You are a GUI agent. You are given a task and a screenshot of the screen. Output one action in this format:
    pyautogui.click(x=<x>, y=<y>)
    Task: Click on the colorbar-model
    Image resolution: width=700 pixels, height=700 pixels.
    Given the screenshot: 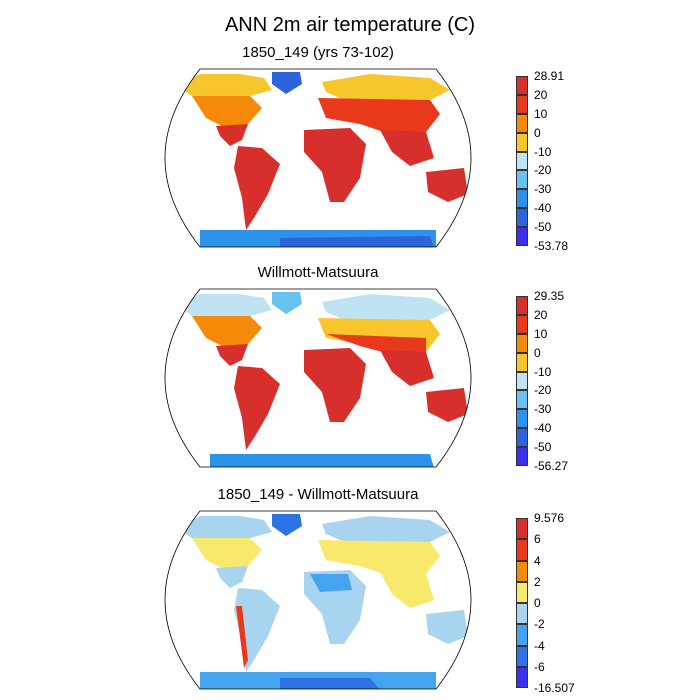 What is the action you would take?
    pyautogui.click(x=522, y=161)
    